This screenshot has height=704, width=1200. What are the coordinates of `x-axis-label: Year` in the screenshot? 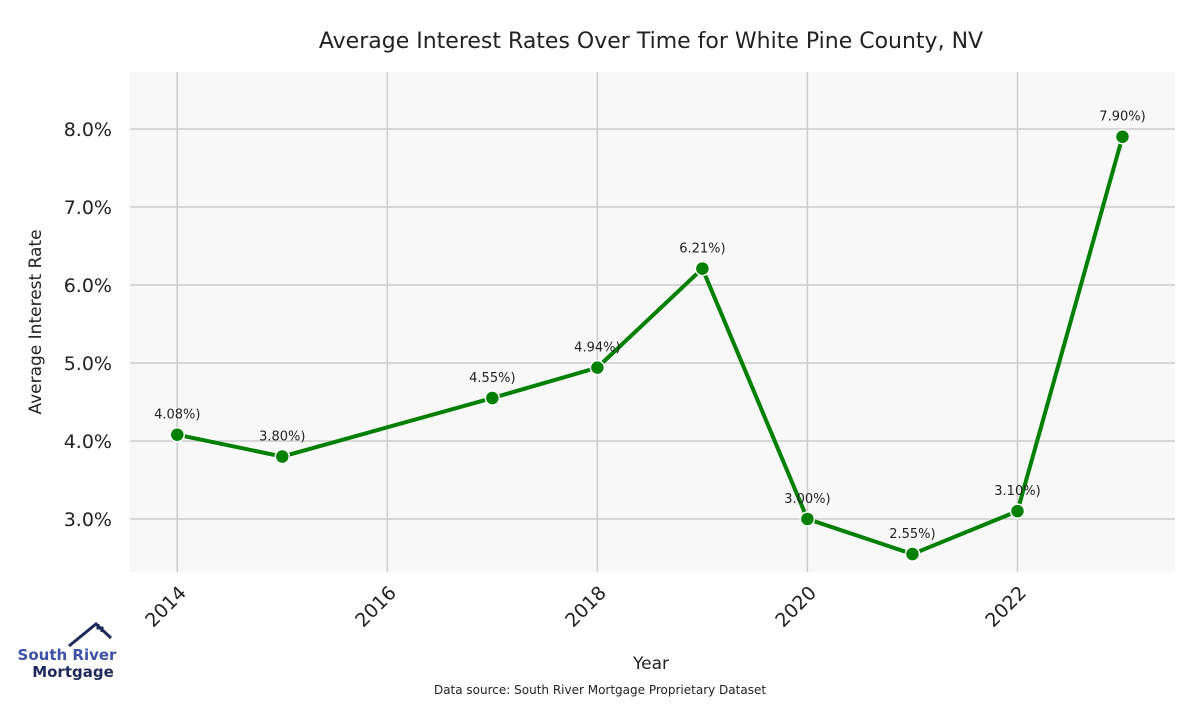 It's located at (650, 664).